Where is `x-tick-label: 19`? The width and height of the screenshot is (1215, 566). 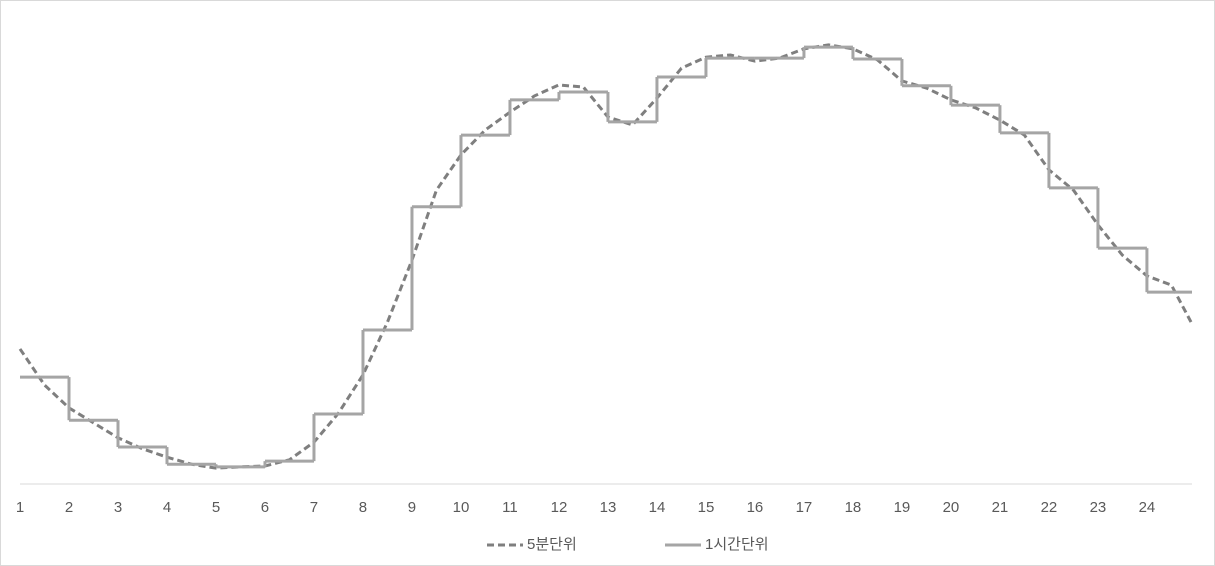 x-tick-label: 19 is located at coordinates (902, 507).